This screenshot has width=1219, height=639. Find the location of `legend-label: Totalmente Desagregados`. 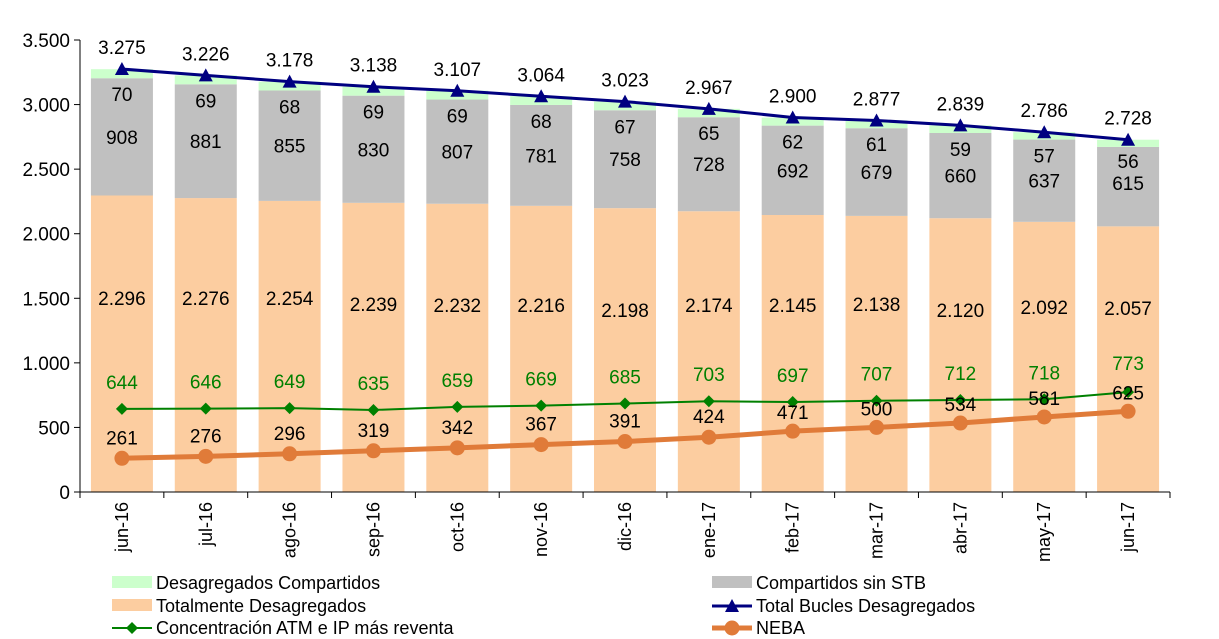

legend-label: Totalmente Desagregados is located at coordinates (261, 606).